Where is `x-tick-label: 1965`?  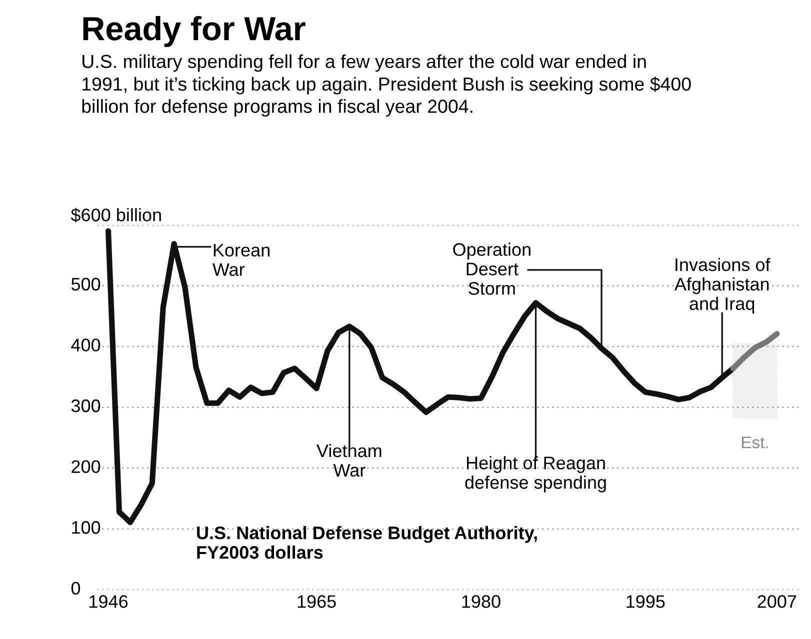
x-tick-label: 1965 is located at coordinates (317, 601).